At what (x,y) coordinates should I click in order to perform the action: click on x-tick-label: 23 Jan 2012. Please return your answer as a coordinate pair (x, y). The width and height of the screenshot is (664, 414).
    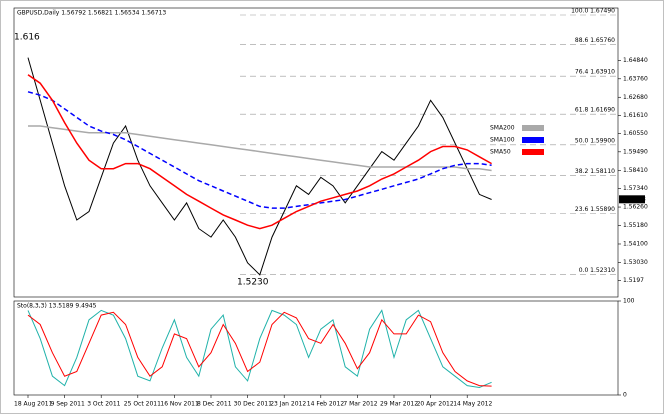
    Looking at the image, I should click on (288, 404).